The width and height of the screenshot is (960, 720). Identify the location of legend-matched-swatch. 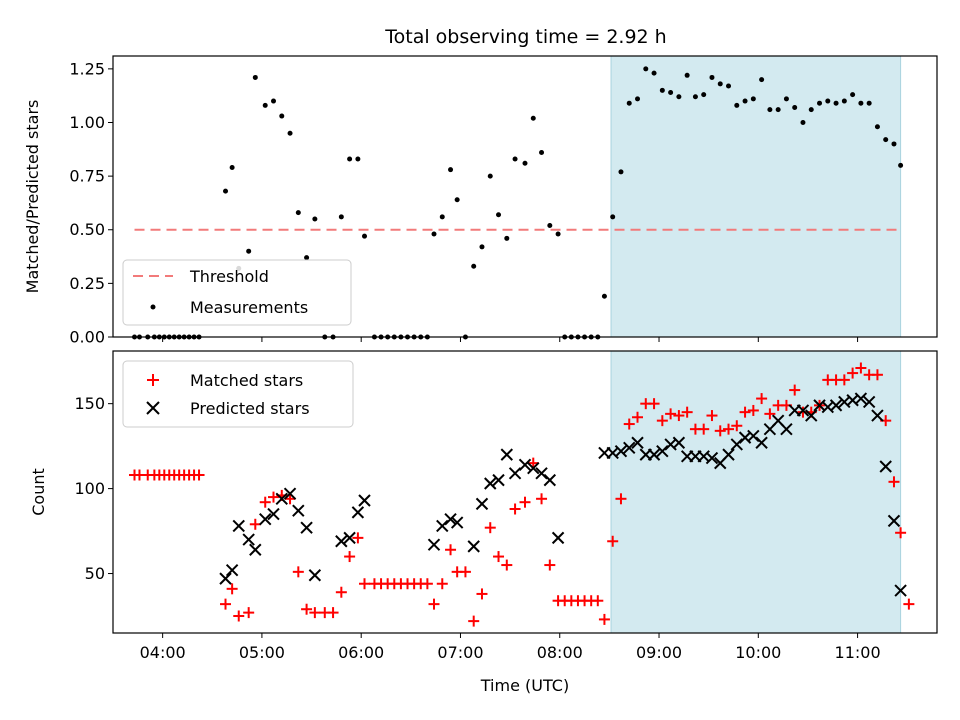
(153, 380).